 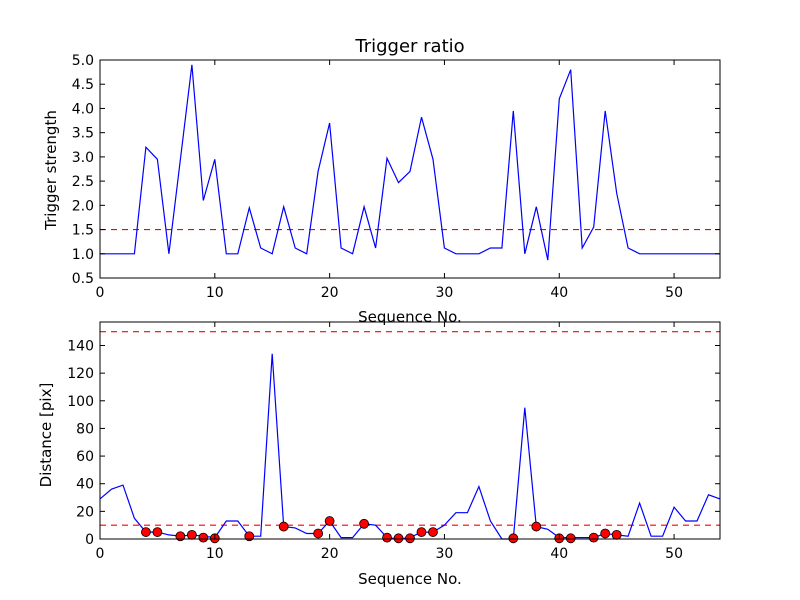 I want to click on y-tick-label: 3.5, so click(x=83, y=134).